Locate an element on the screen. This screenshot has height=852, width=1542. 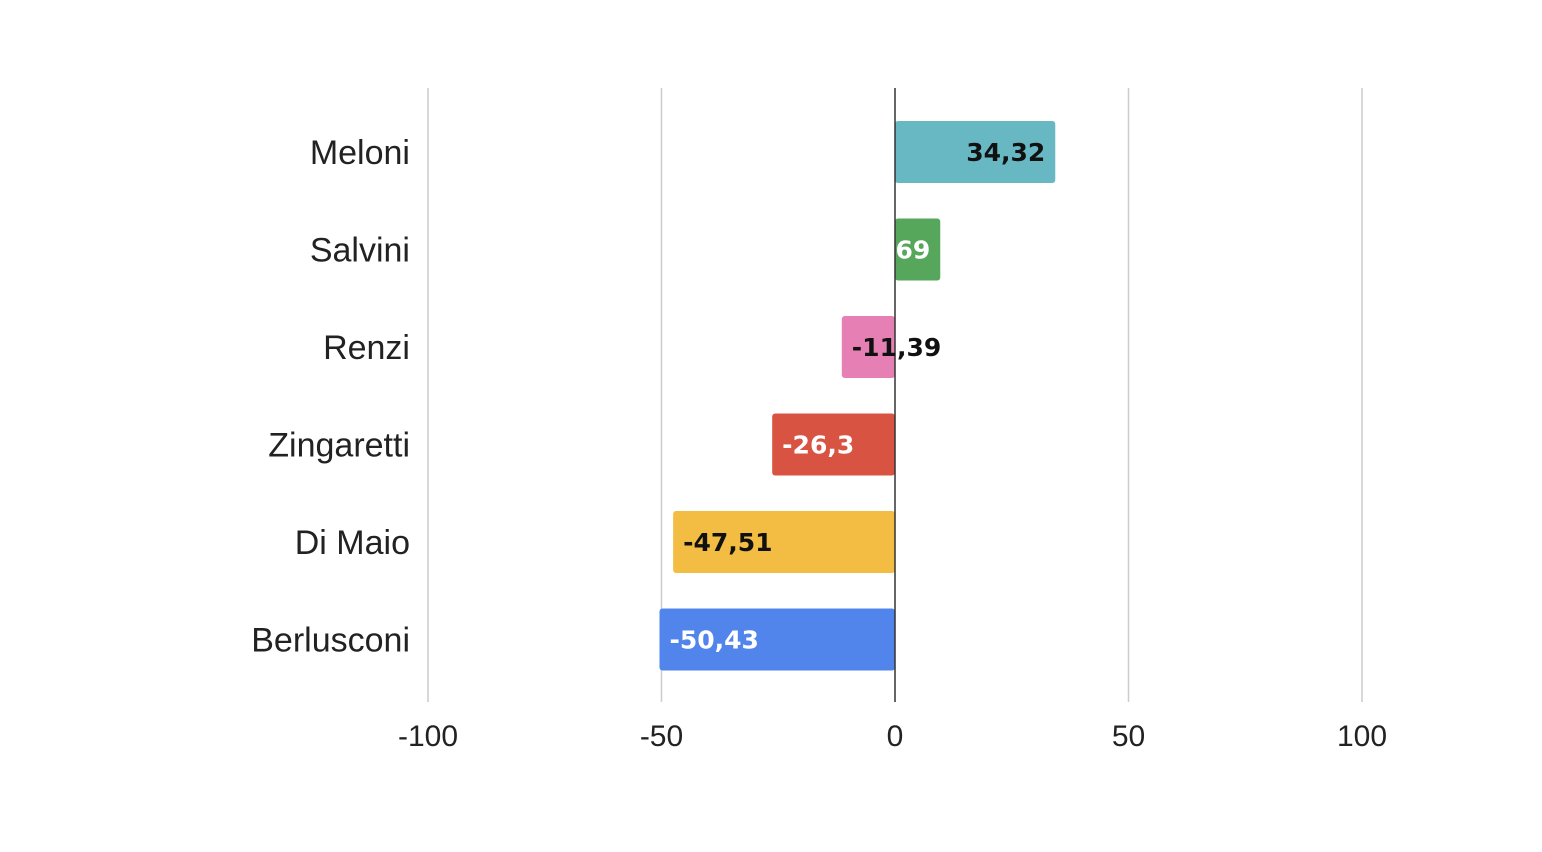
category-label: Salvini is located at coordinates (360, 251).